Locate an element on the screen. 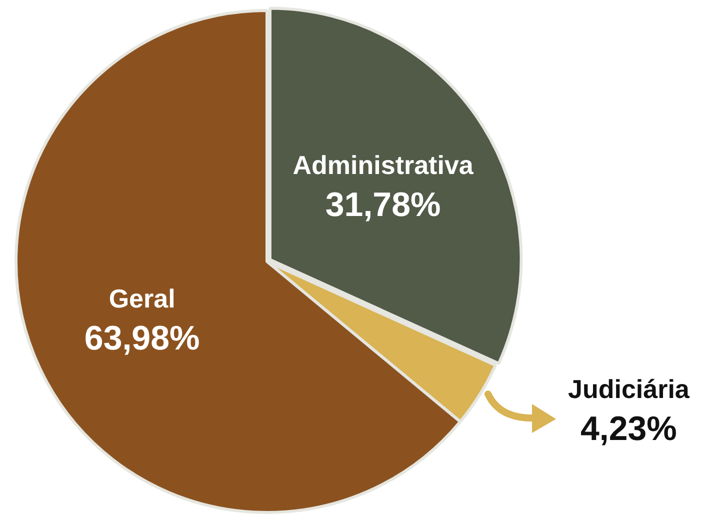 This screenshot has width=704, height=523. legend-label: Judiciária is located at coordinates (629, 389).